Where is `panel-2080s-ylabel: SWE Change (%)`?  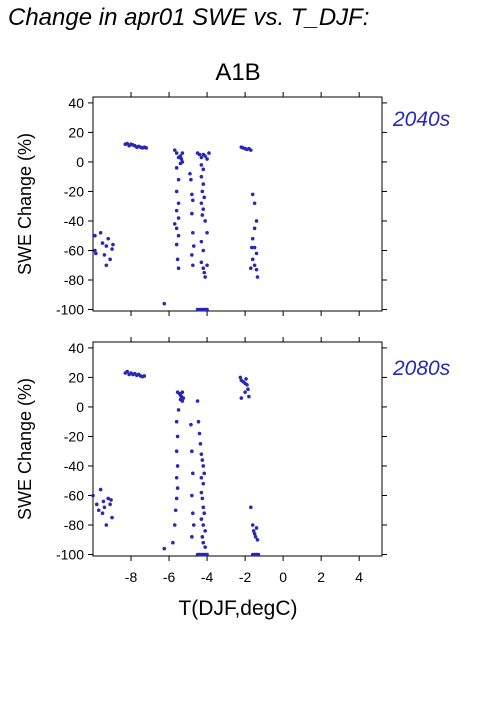
panel-2080s-ylabel: SWE Change (%) is located at coordinates (25, 449).